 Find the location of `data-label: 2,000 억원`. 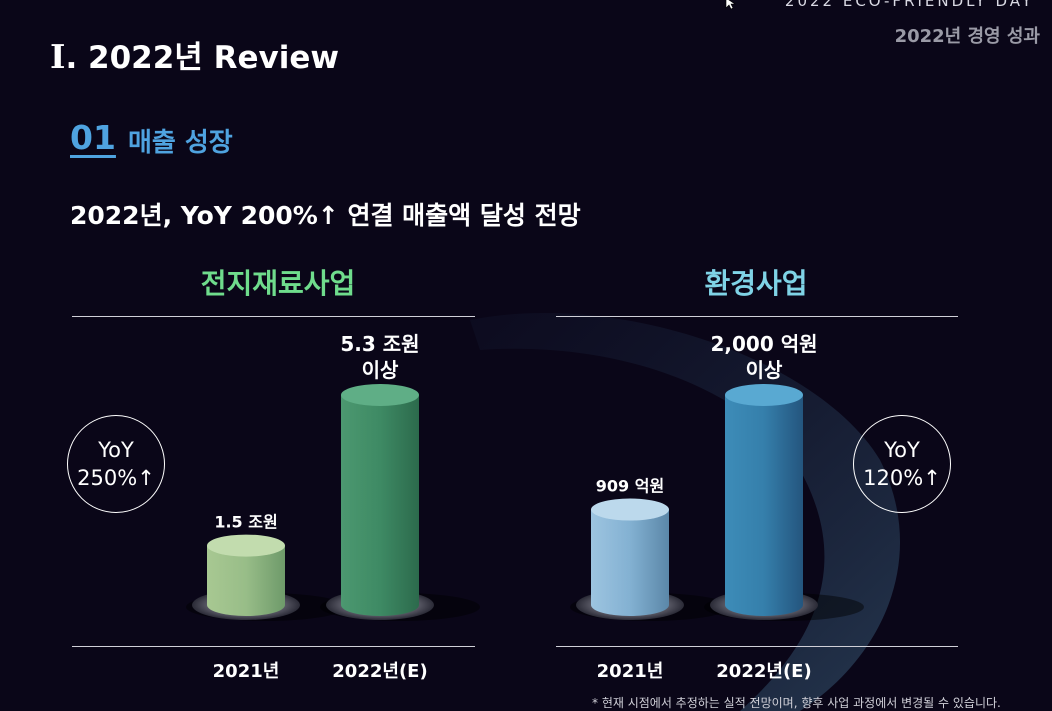

data-label: 2,000 억원 is located at coordinates (763, 344).